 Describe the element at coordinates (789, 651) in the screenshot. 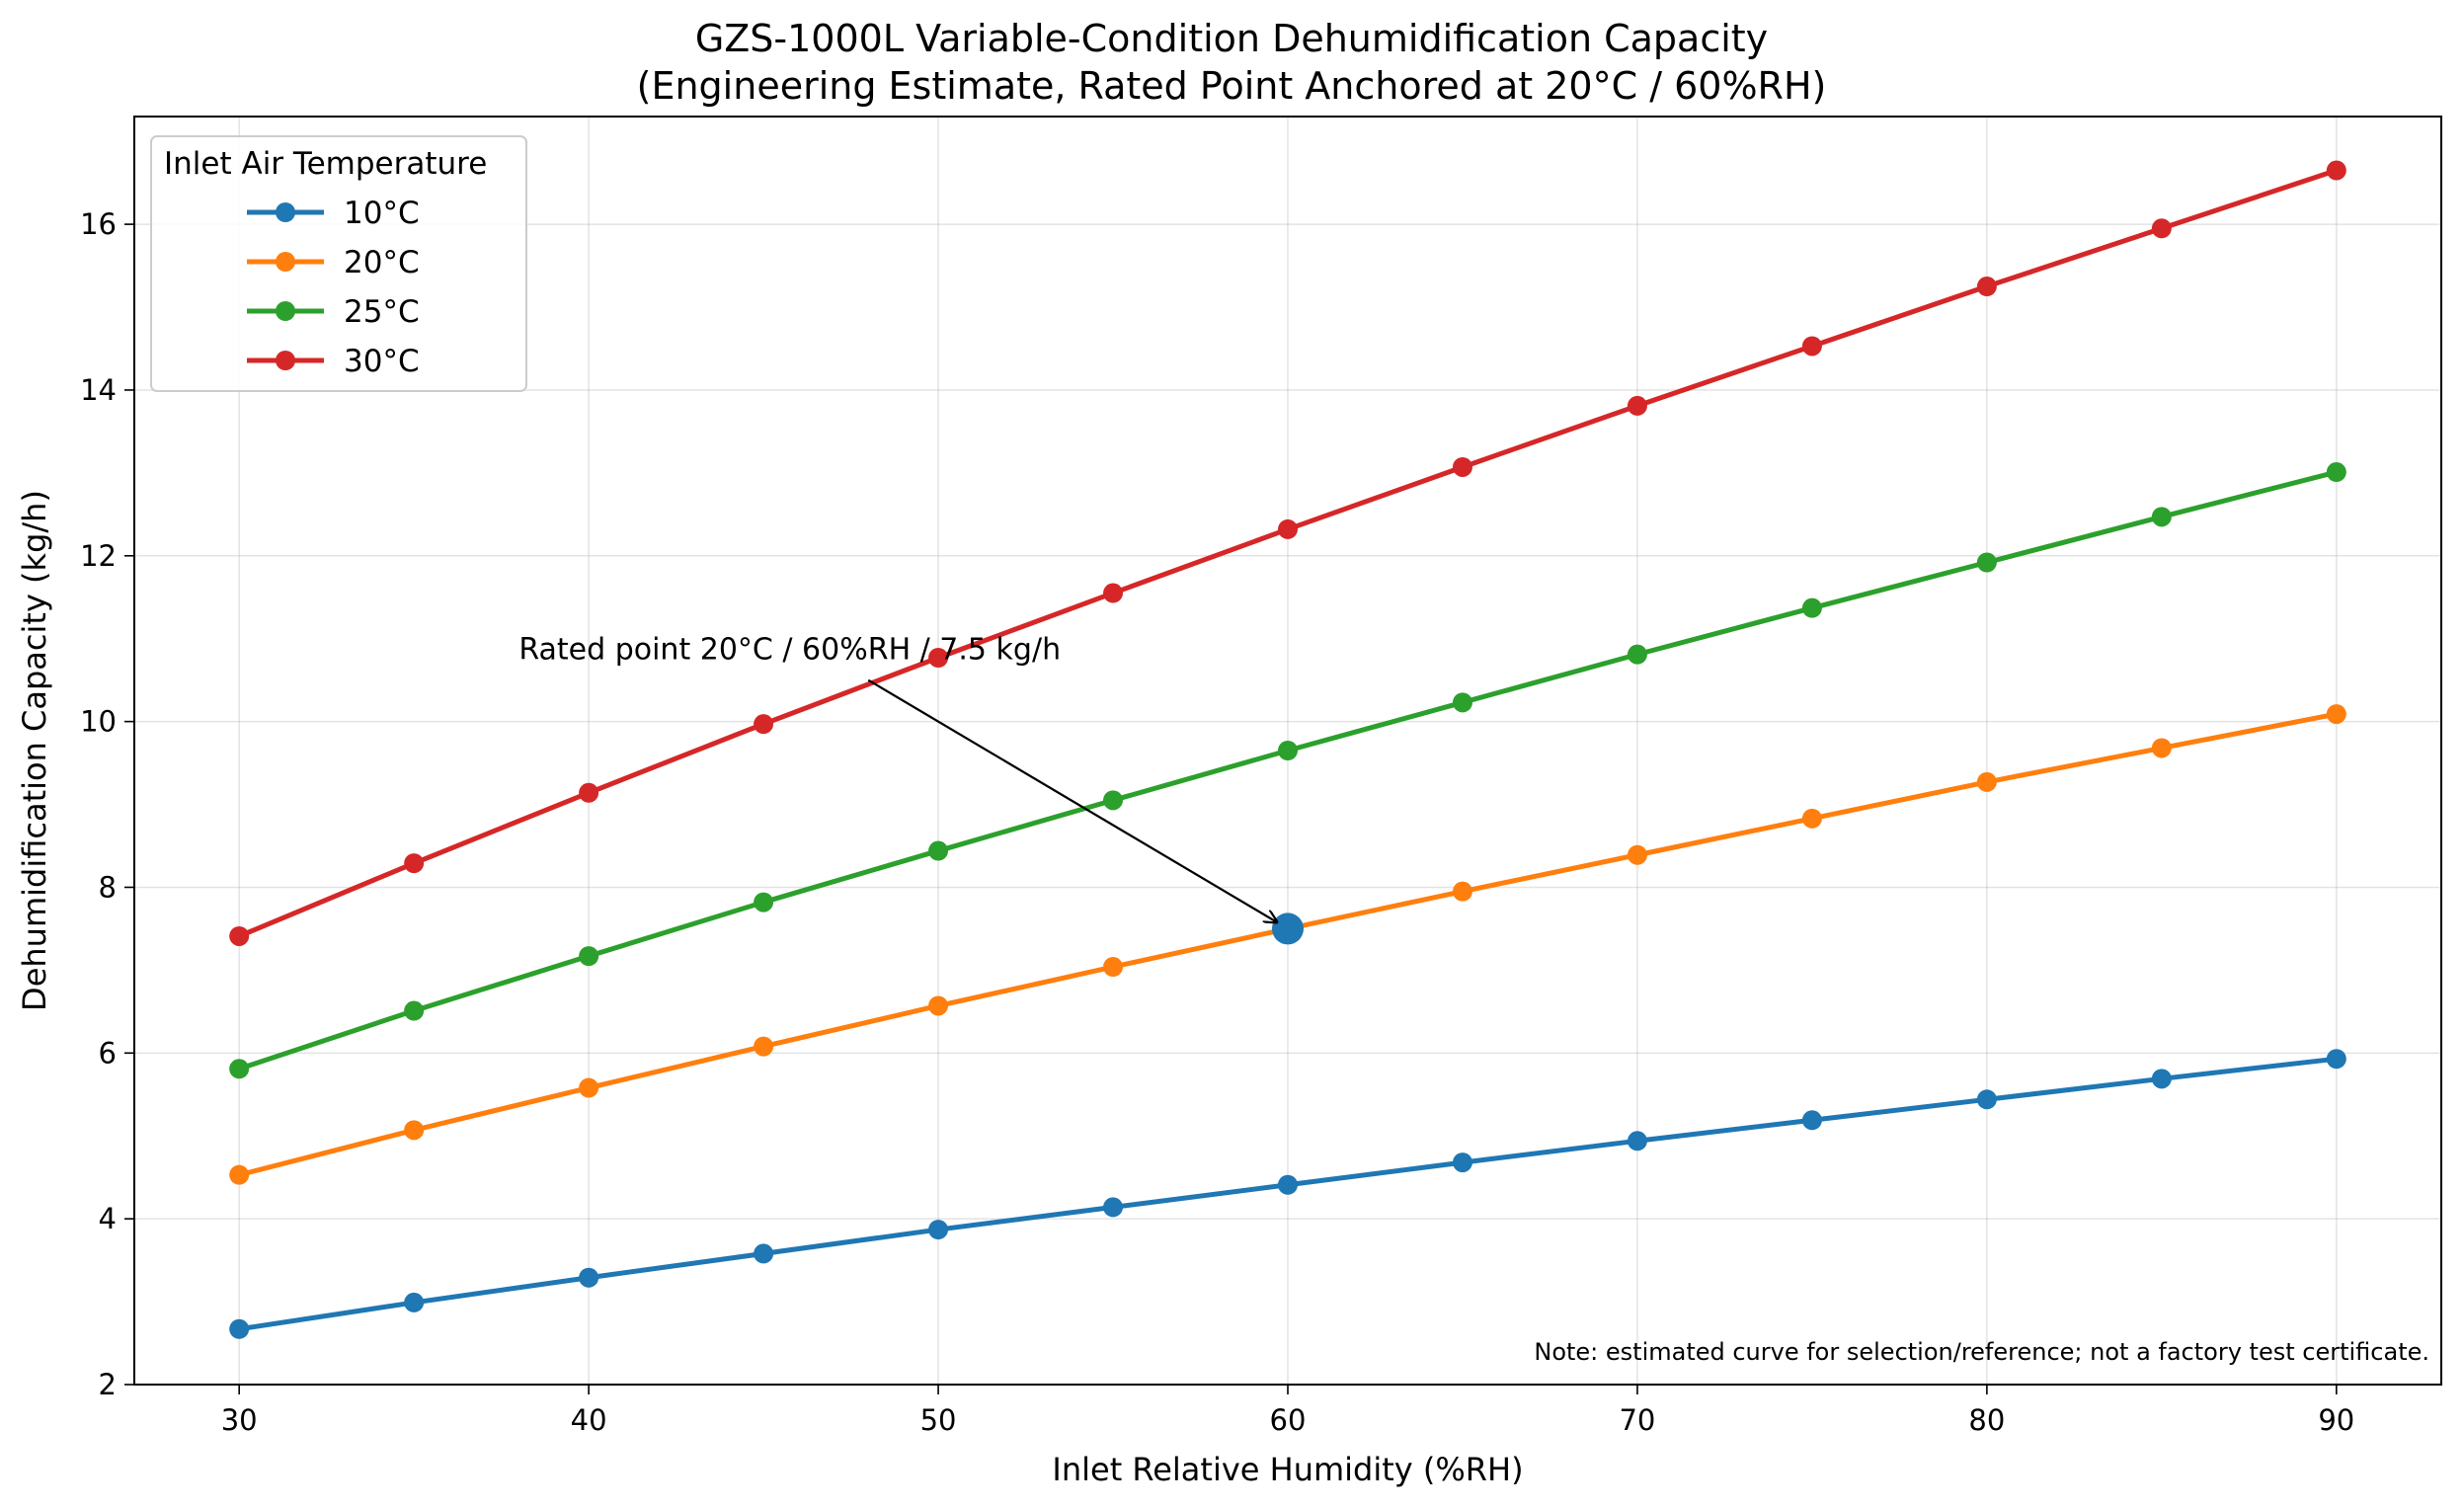

I see `annotation-text: Rated point 20°C / 60%RH / 7.5 kg/h` at that location.